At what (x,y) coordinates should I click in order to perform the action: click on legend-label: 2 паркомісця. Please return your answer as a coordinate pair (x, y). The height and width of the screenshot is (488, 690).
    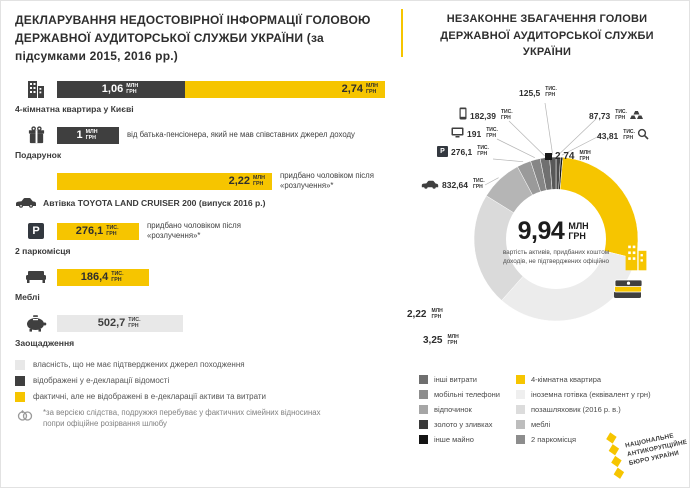
    Looking at the image, I should click on (553, 439).